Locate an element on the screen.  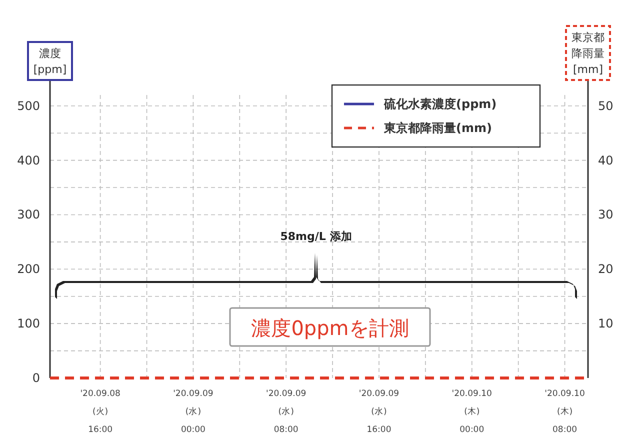
y2-axis-title: 東京都降雨量[mm] is located at coordinates (588, 53).